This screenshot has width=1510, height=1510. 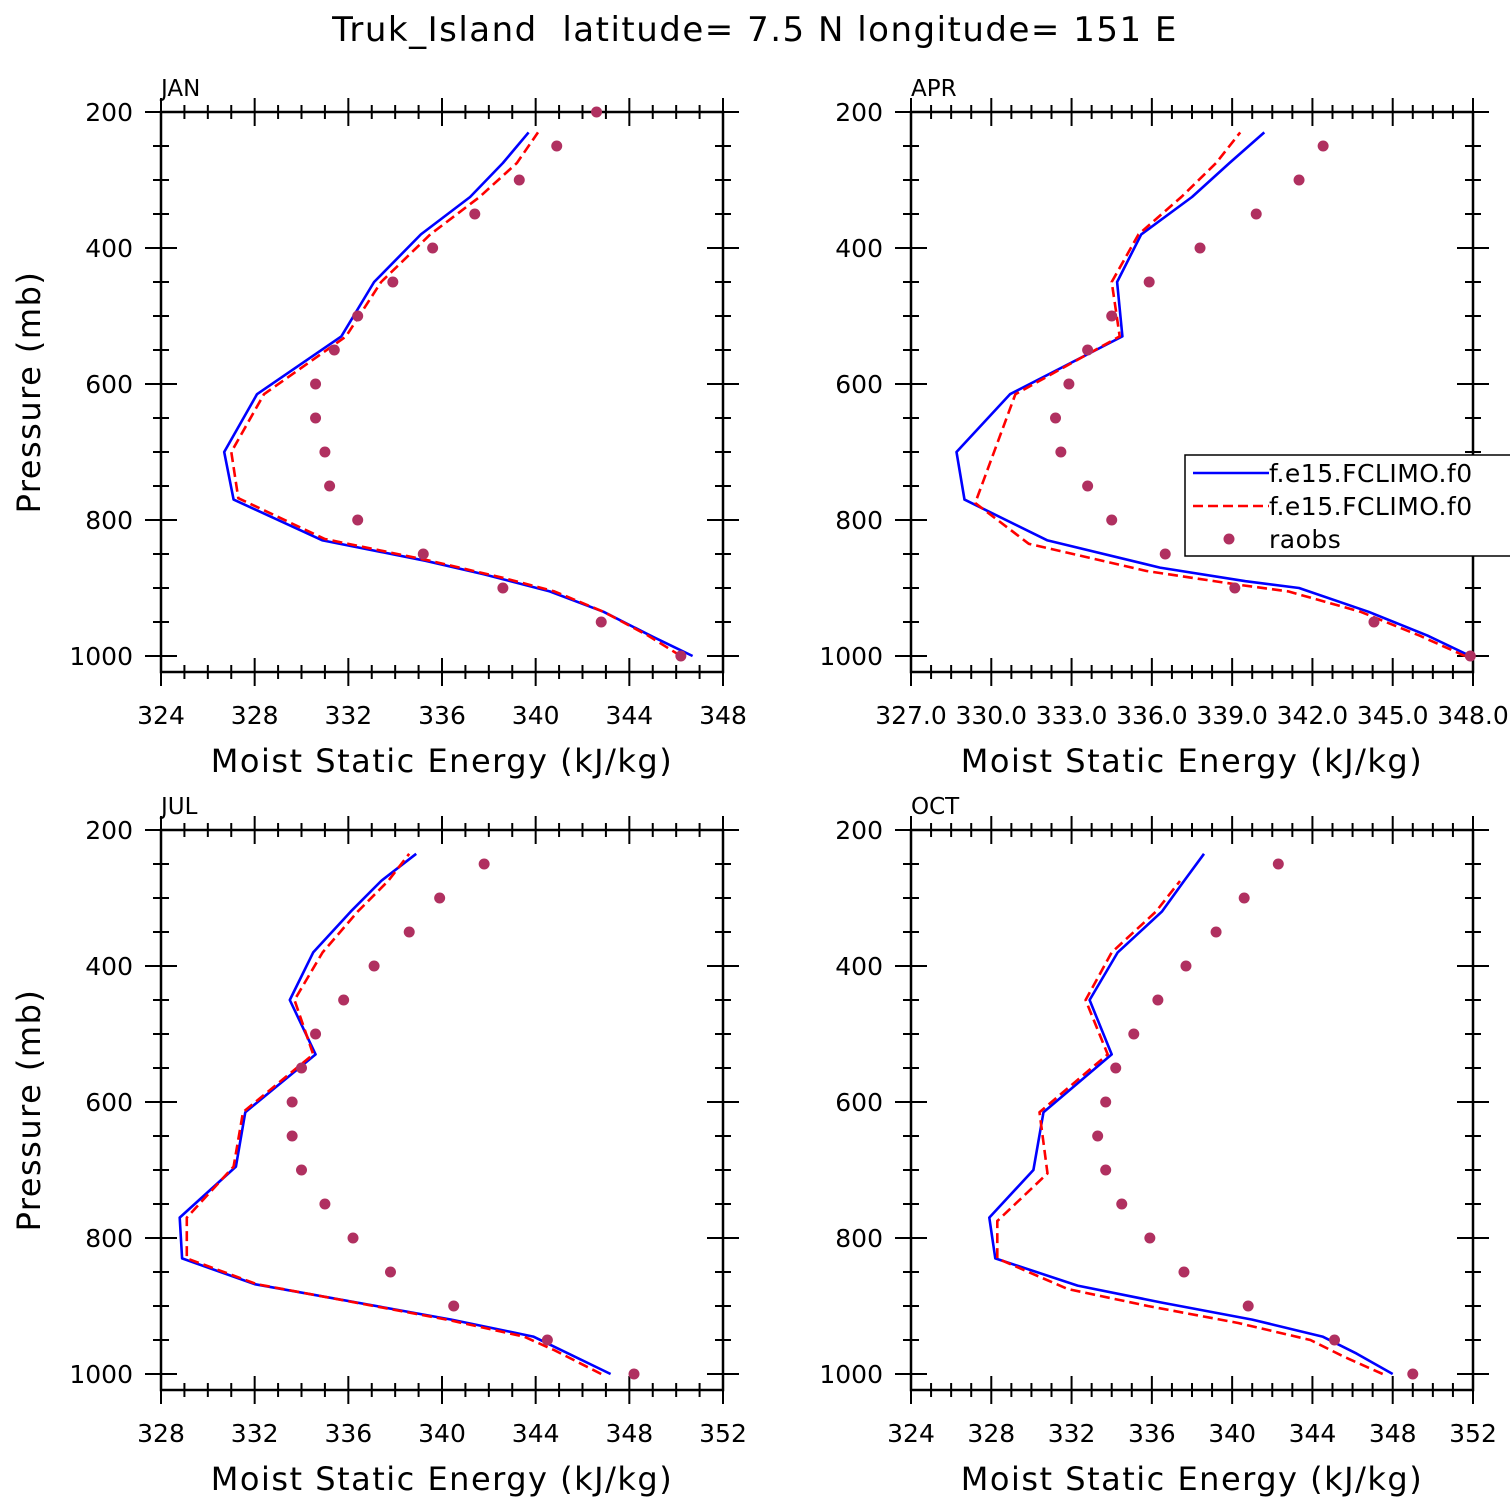 What do you see at coordinates (935, 807) in the screenshot?
I see `panel-label: OCT` at bounding box center [935, 807].